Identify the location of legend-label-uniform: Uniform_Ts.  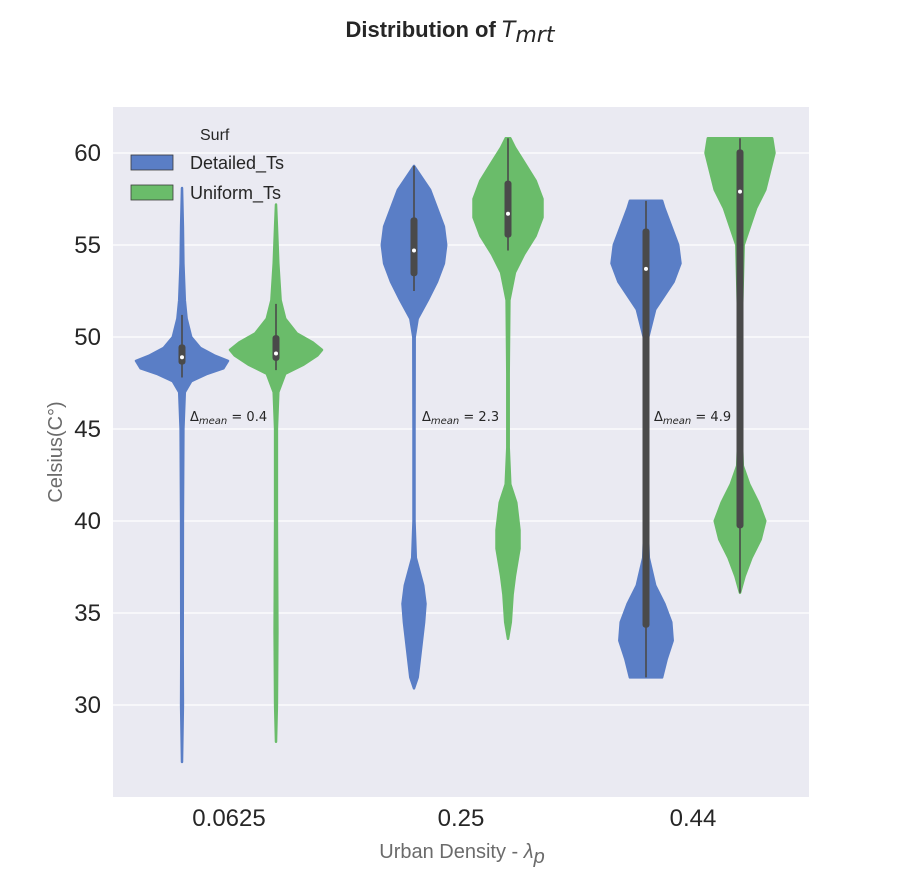
(235, 193).